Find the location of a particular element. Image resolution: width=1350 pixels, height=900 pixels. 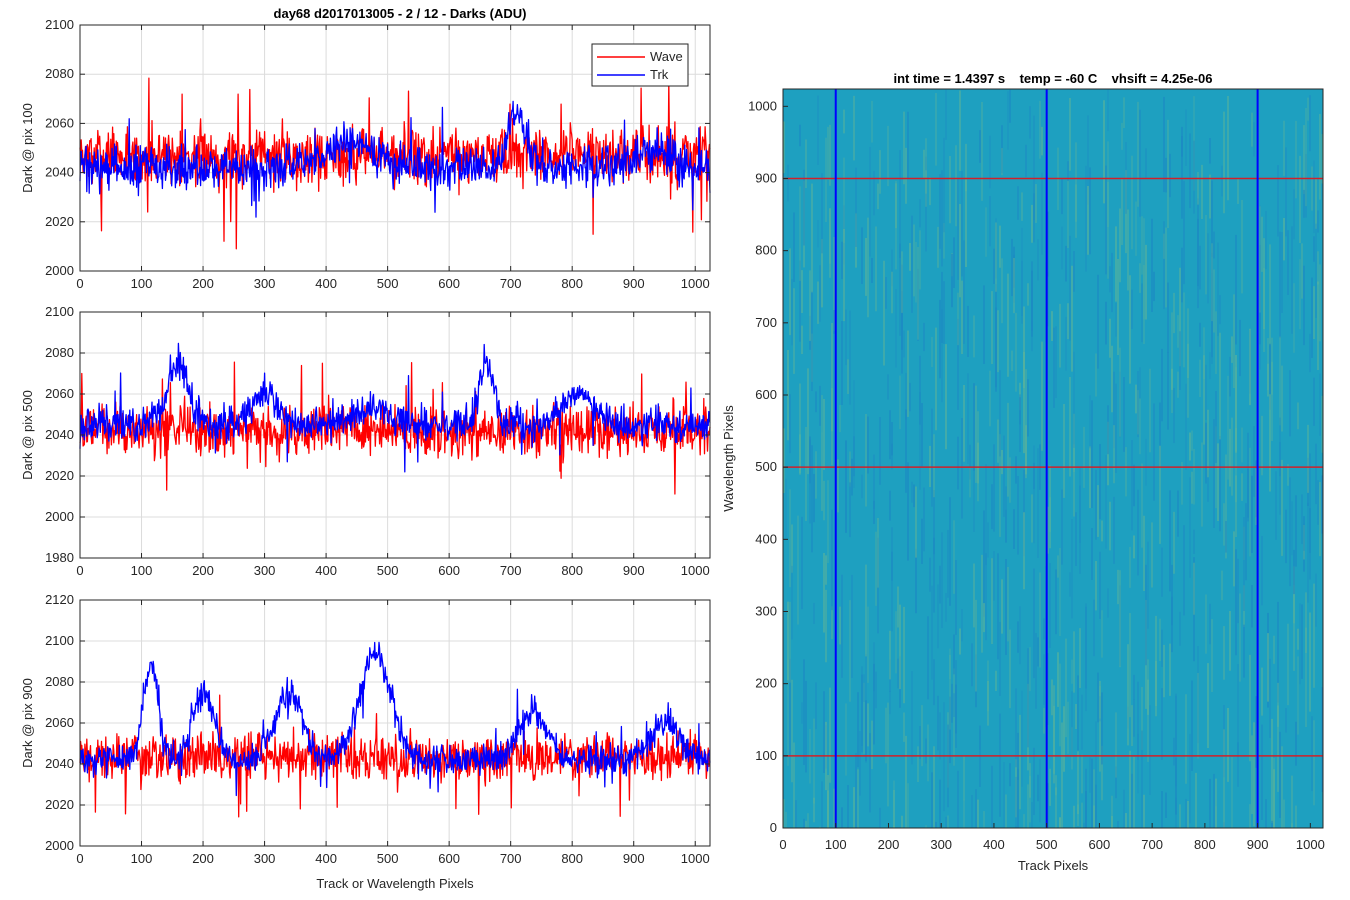

y-tick-label: 0 is located at coordinates (773, 827).